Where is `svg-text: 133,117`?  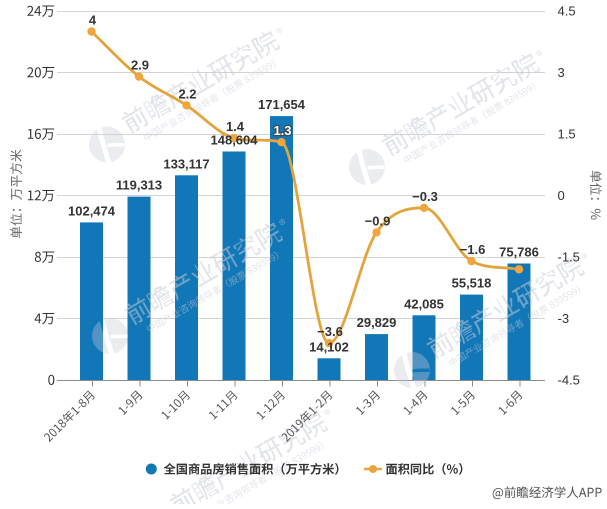 svg-text: 133,117 is located at coordinates (186, 163).